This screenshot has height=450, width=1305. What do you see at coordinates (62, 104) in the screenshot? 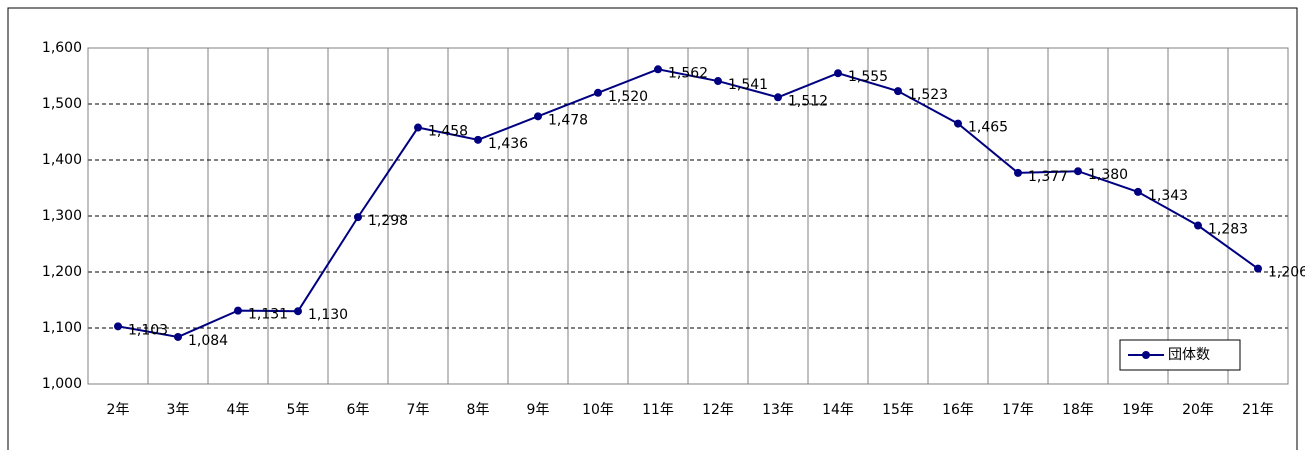
I see `y-tick-label: 1,500` at bounding box center [62, 104].